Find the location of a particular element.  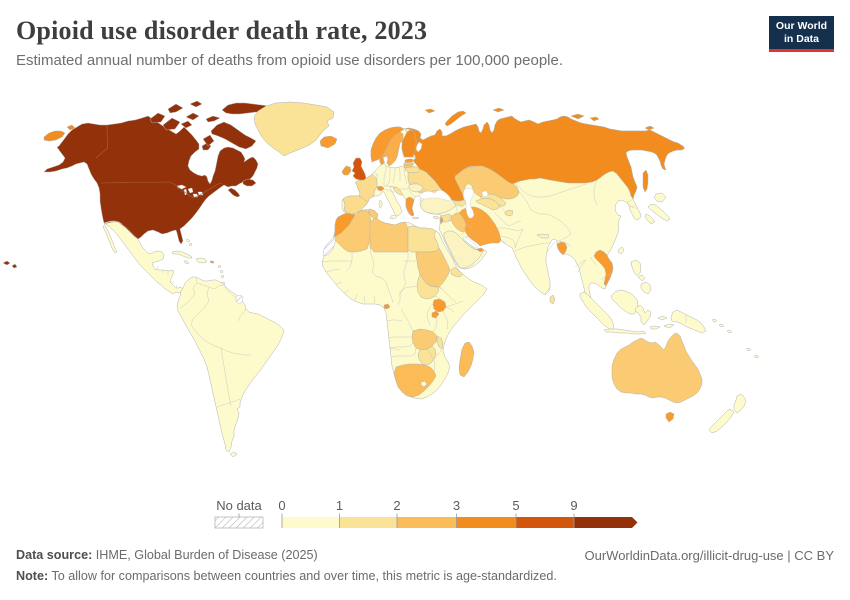

svg-text: 9 is located at coordinates (573, 505).